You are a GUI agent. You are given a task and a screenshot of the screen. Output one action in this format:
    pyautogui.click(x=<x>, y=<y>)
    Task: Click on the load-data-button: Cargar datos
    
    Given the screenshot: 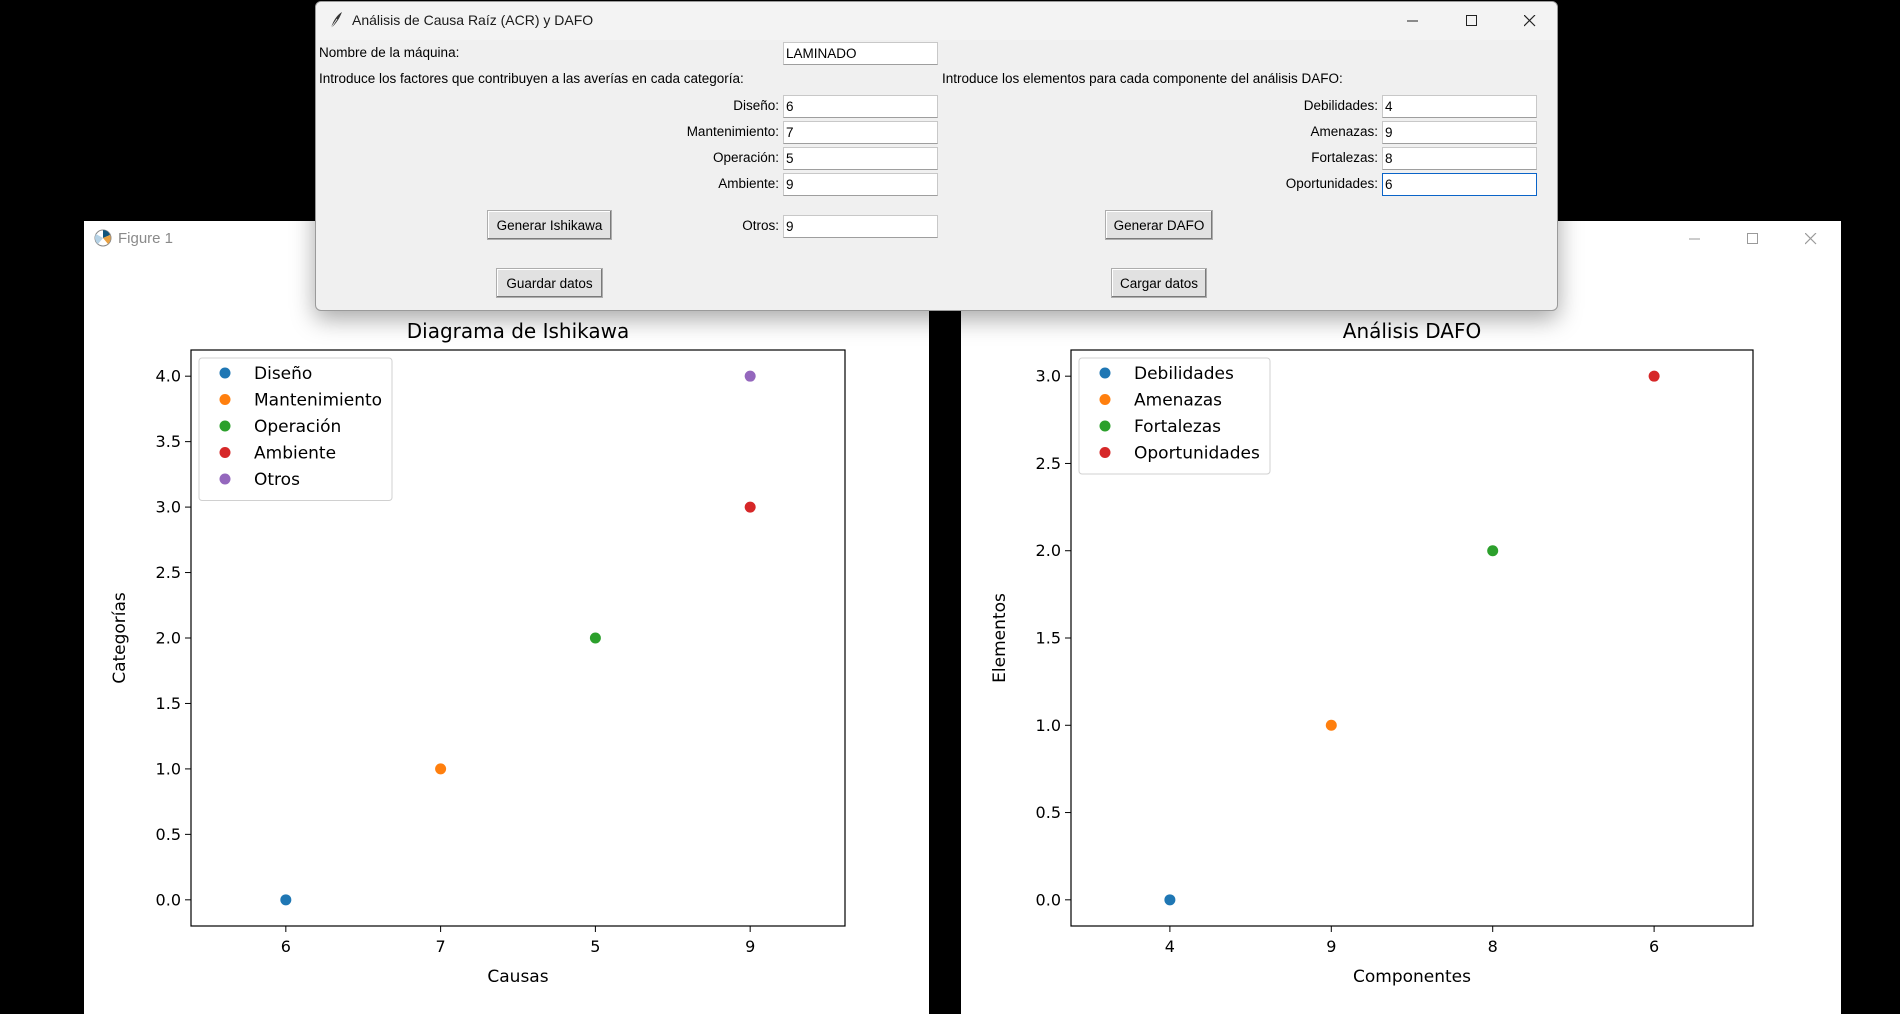 What is the action you would take?
    pyautogui.click(x=1159, y=283)
    